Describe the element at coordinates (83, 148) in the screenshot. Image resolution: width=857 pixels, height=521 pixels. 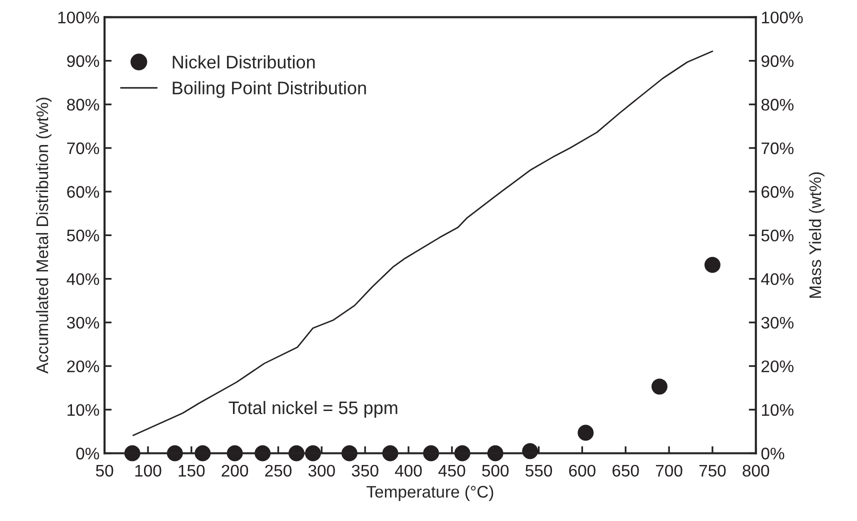
I see `y-tick-label: 70%` at that location.